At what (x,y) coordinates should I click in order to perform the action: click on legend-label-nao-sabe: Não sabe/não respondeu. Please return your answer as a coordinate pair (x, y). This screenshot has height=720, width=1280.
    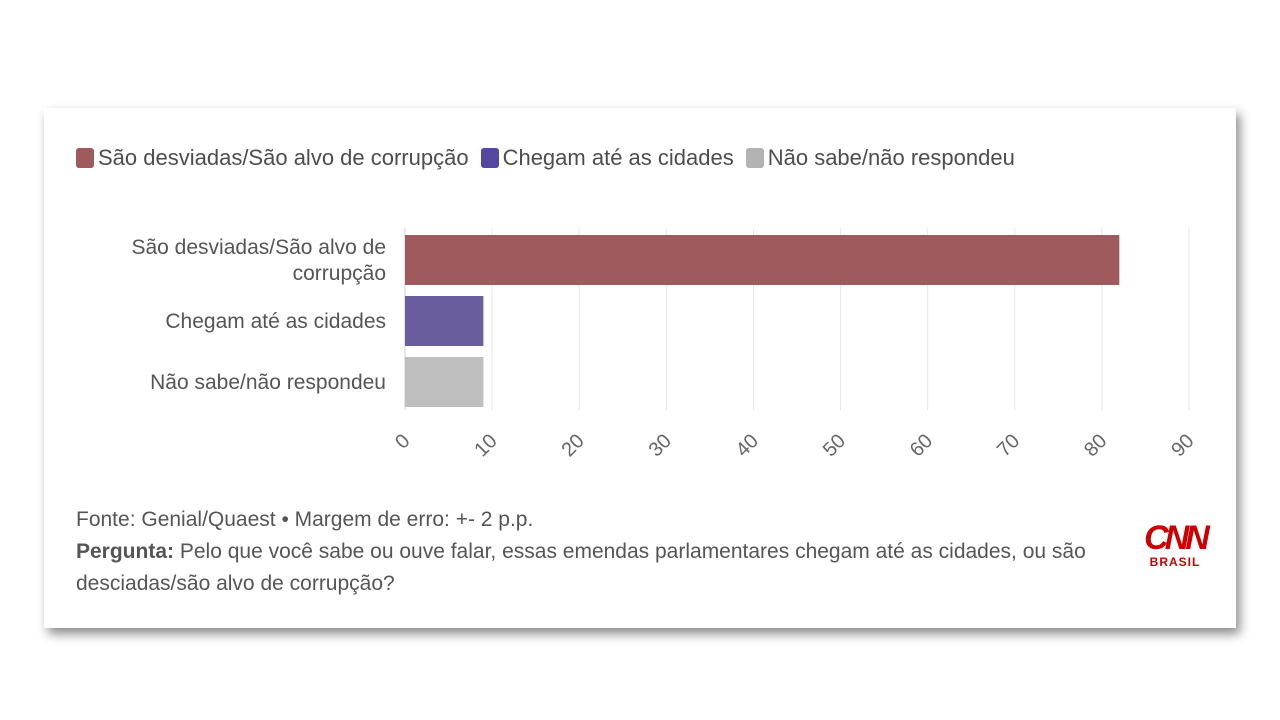
    Looking at the image, I should click on (891, 157).